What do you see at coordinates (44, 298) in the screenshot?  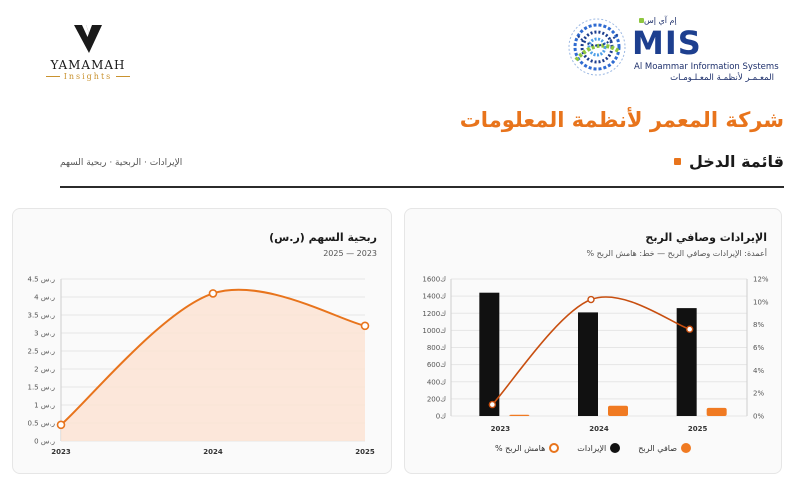 I see `eps-y-tick-label: 4 ر.س` at bounding box center [44, 298].